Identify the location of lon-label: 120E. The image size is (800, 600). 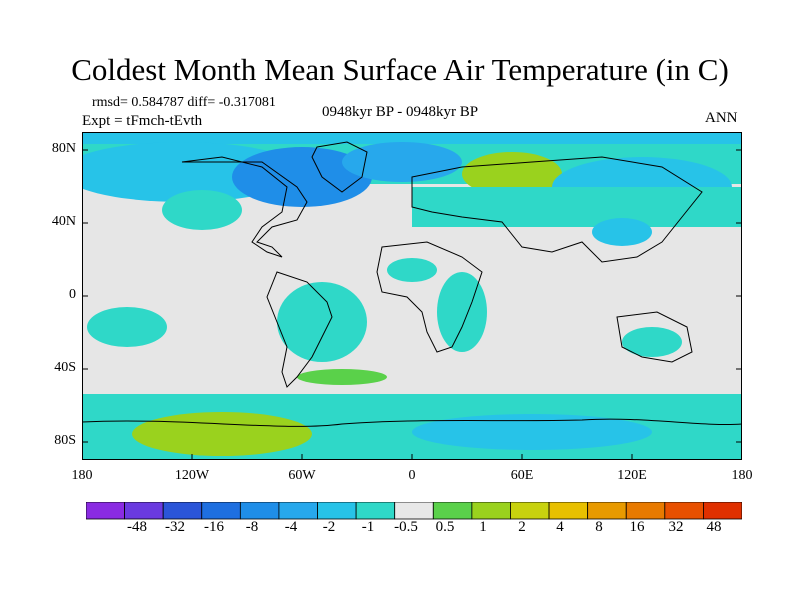
(632, 475).